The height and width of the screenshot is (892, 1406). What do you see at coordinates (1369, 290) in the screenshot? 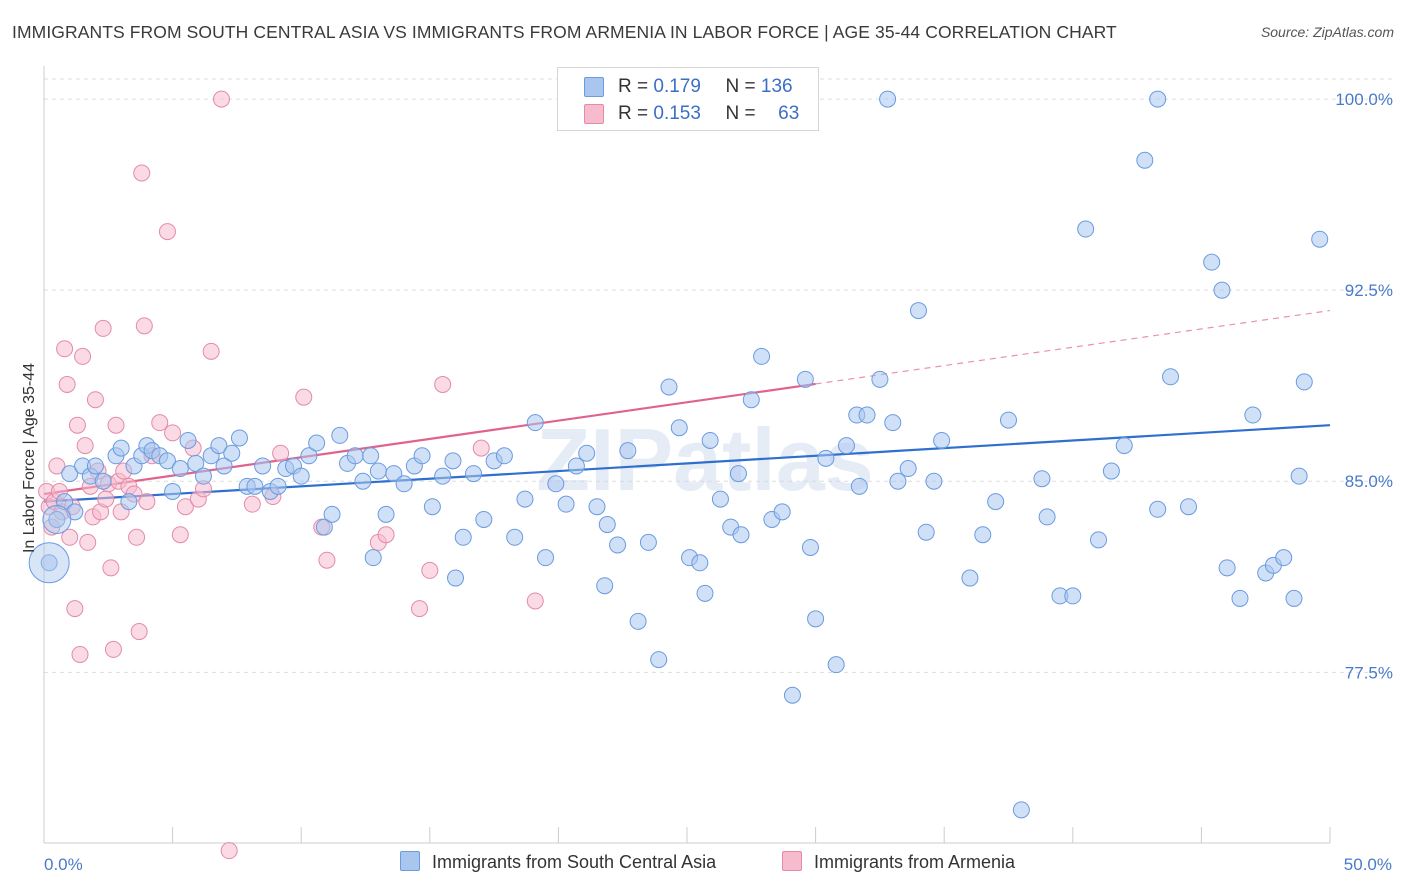
I see `y-tick-label: 92.5%` at bounding box center [1369, 290].